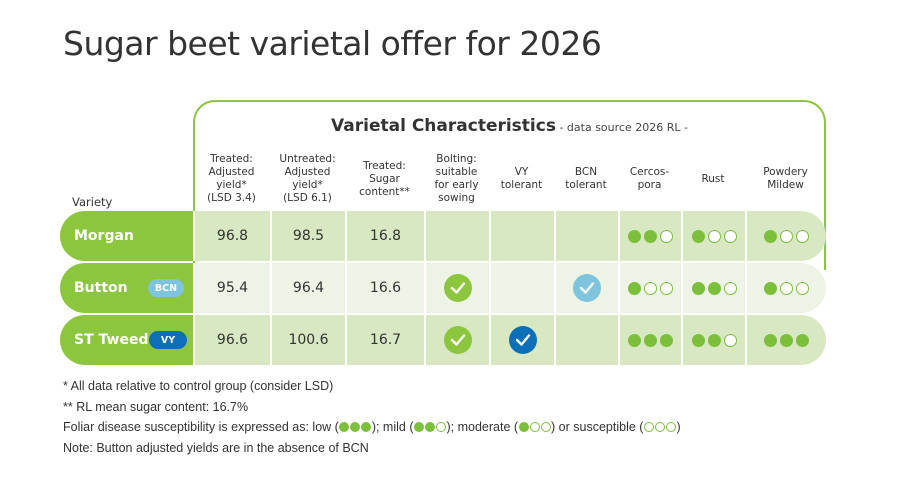  I want to click on column-header-vy: VY tolerant, so click(521, 178).